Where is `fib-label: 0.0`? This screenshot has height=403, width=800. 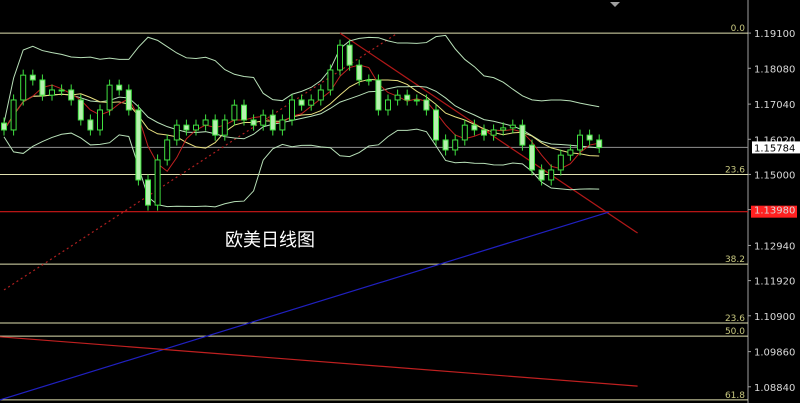 fib-label: 0.0 is located at coordinates (738, 29).